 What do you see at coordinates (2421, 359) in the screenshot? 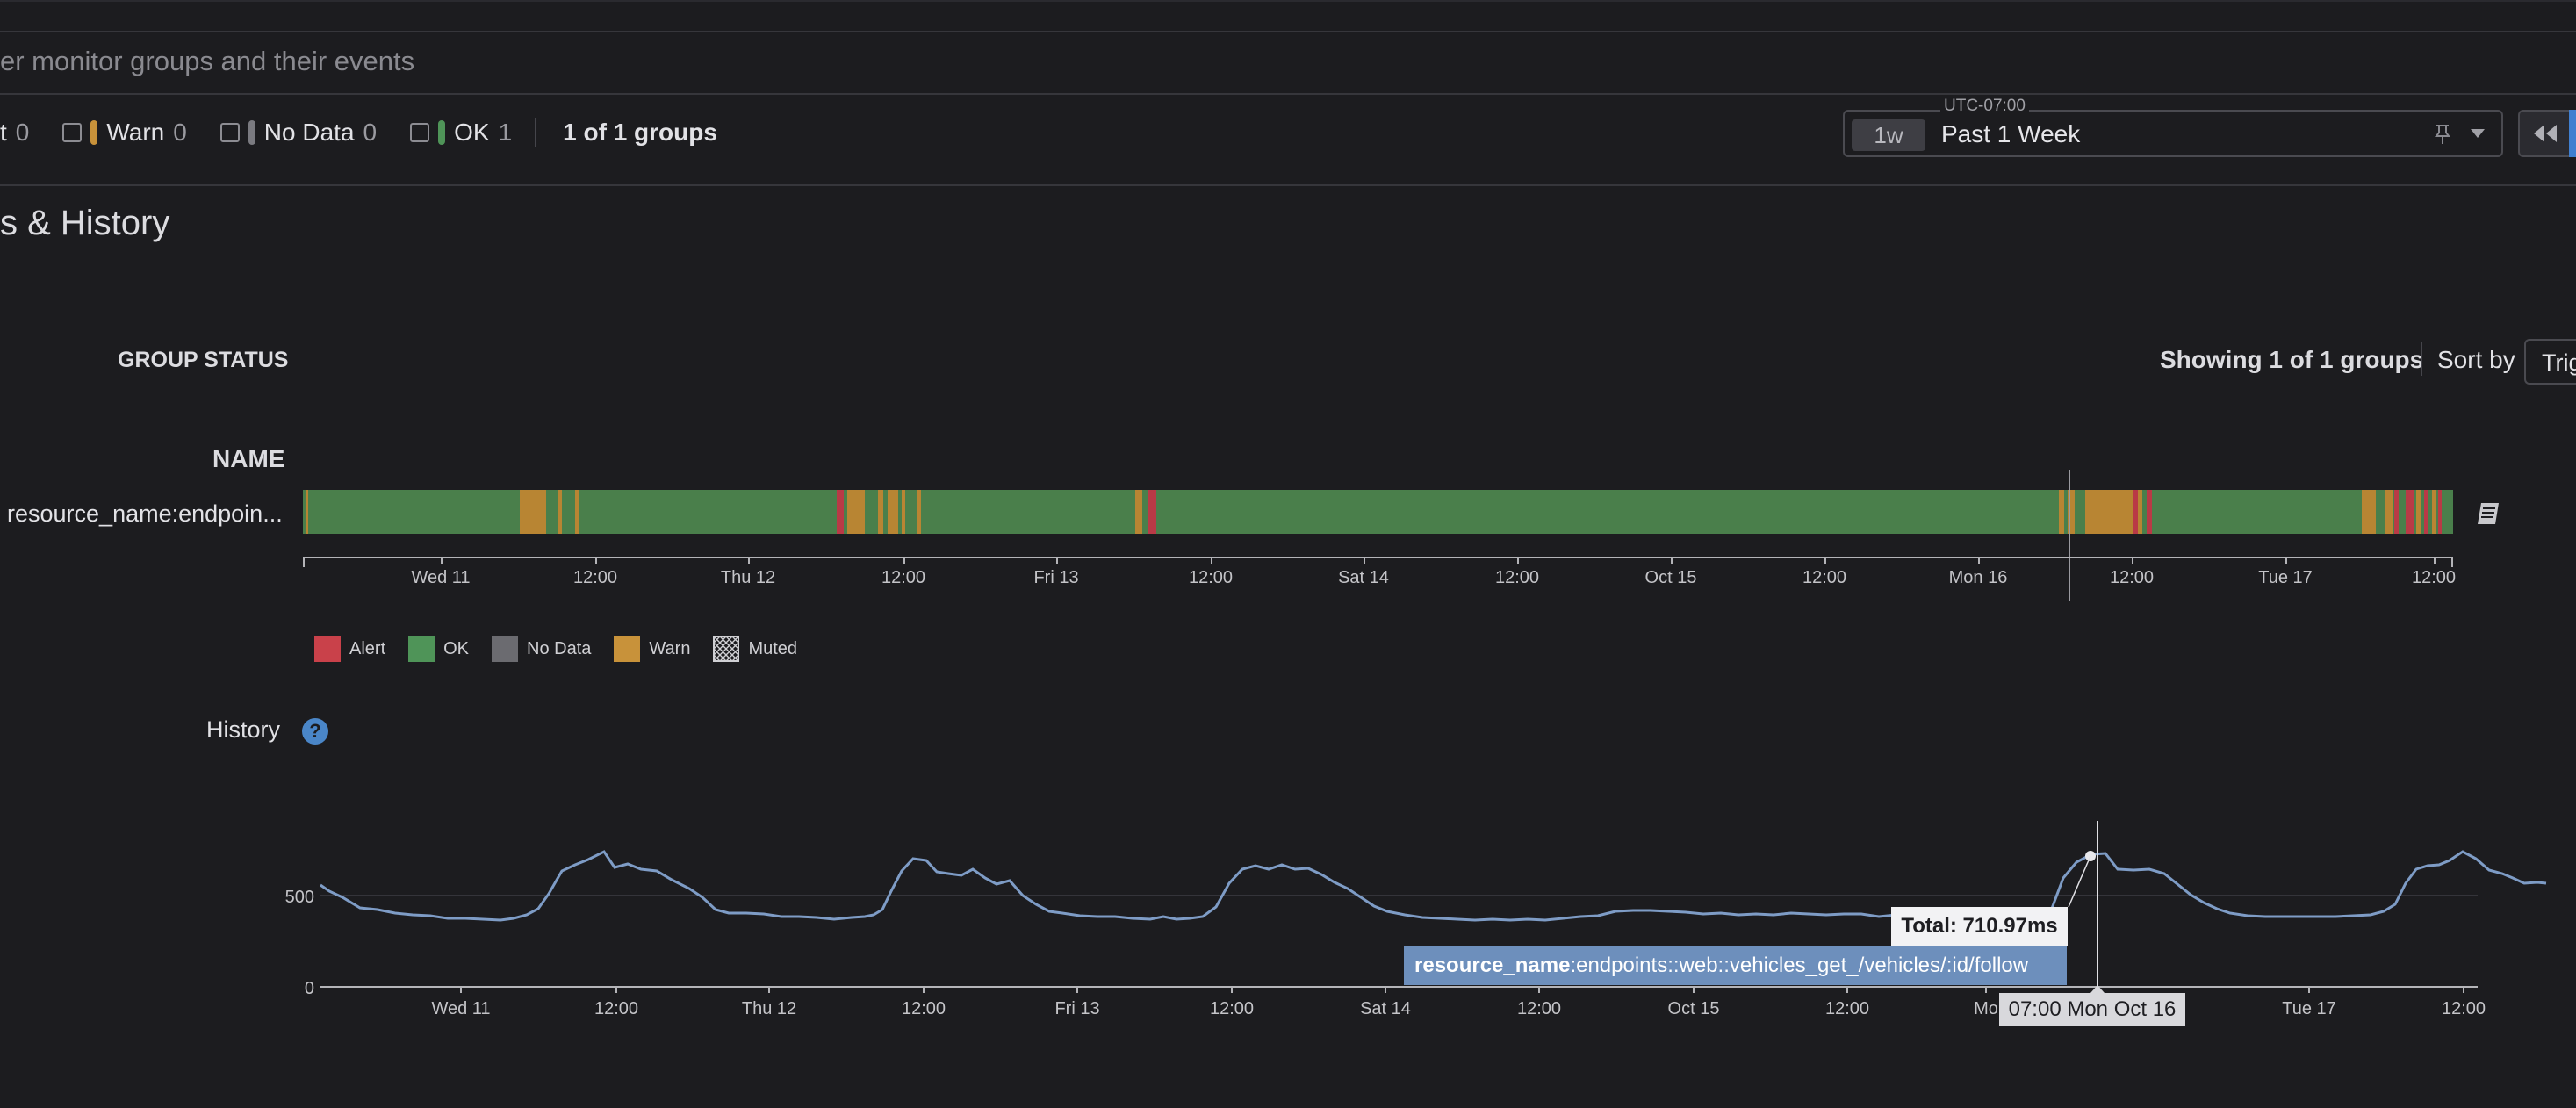
I see `sort-separator` at bounding box center [2421, 359].